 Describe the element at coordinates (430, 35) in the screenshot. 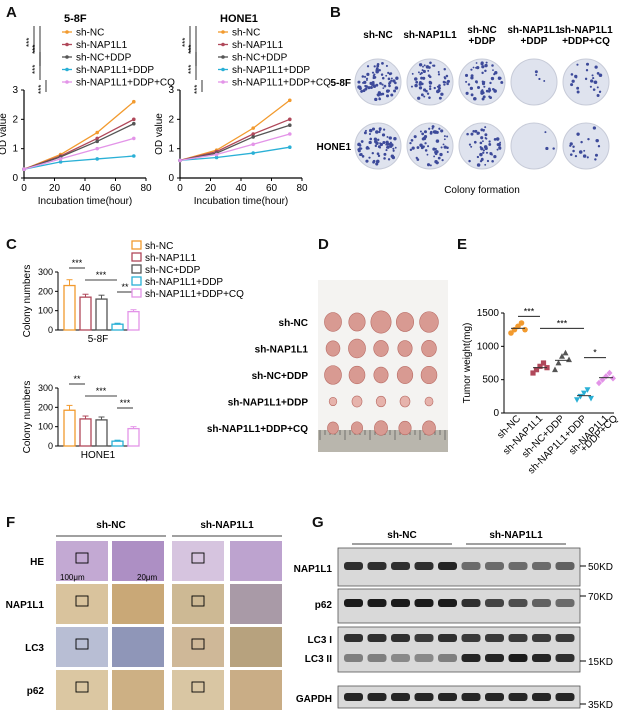

I see `plate-column-label: sh-NAP1L1` at that location.